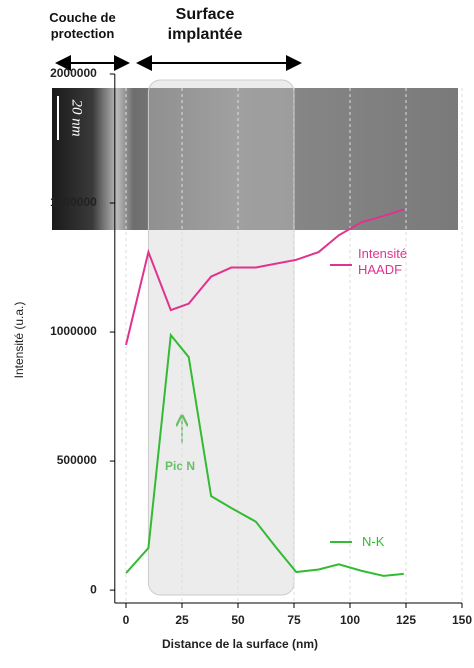 This screenshot has height=668, width=474. What do you see at coordinates (240, 644) in the screenshot?
I see `x-axis-label: Distance de la surface (nm)` at bounding box center [240, 644].